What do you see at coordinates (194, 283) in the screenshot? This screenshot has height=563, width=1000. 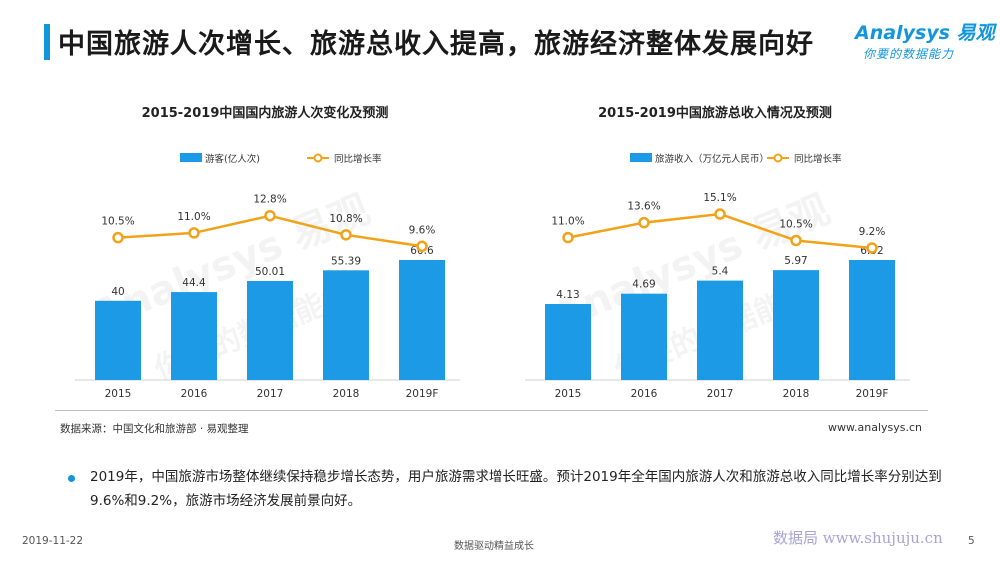 I see `bar-value-label: 44.4` at bounding box center [194, 283].